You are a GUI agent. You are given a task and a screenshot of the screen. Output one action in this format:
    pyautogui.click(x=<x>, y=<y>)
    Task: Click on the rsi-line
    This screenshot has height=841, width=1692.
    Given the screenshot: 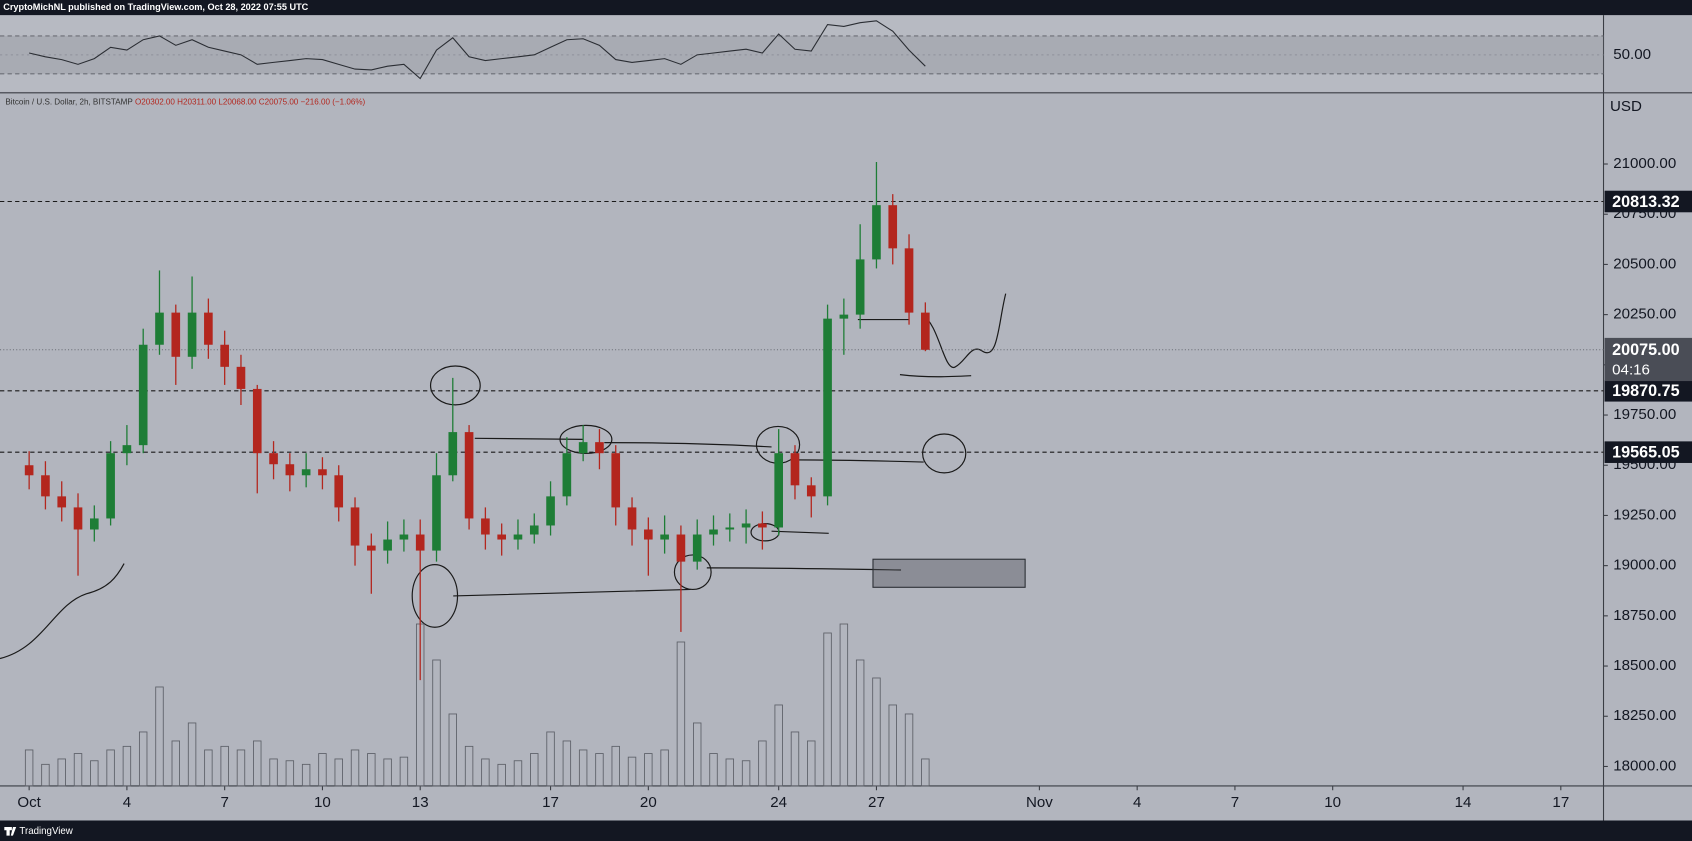 What is the action you would take?
    pyautogui.click(x=477, y=50)
    